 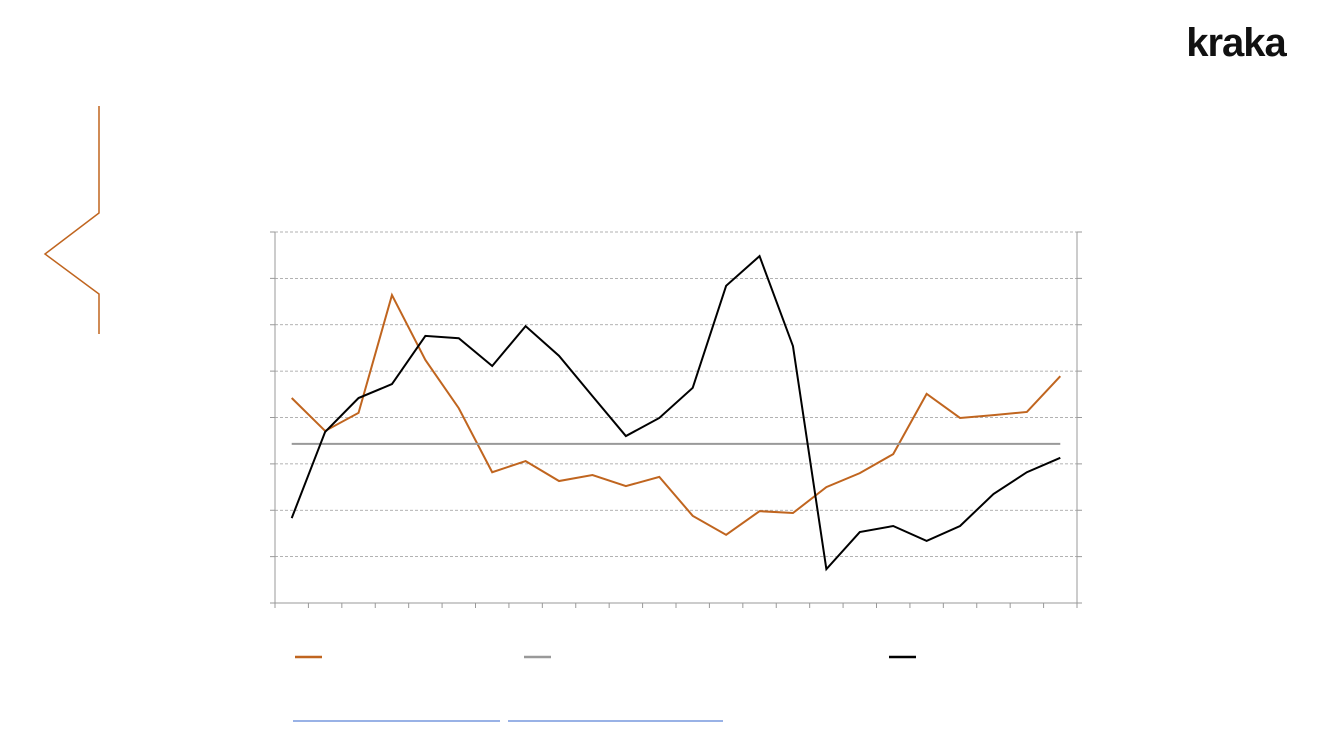 I want to click on decoration, so click(x=71, y=220).